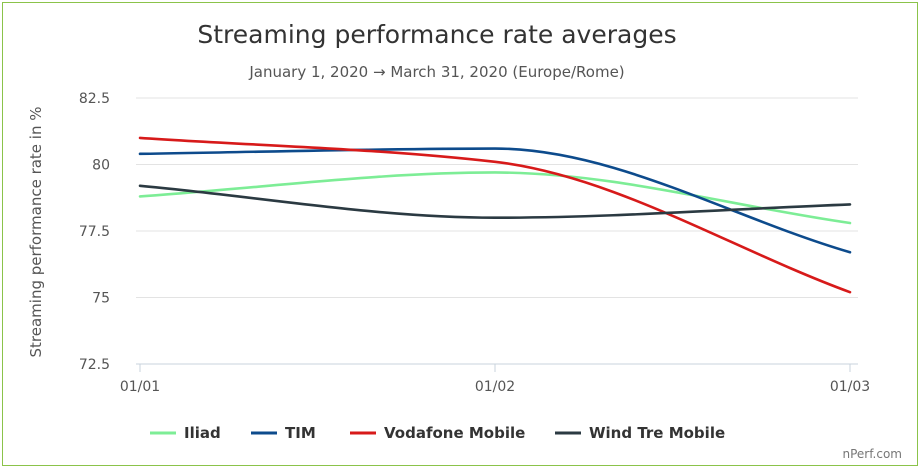  I want to click on y-tick-label: 72.5, so click(94, 365).